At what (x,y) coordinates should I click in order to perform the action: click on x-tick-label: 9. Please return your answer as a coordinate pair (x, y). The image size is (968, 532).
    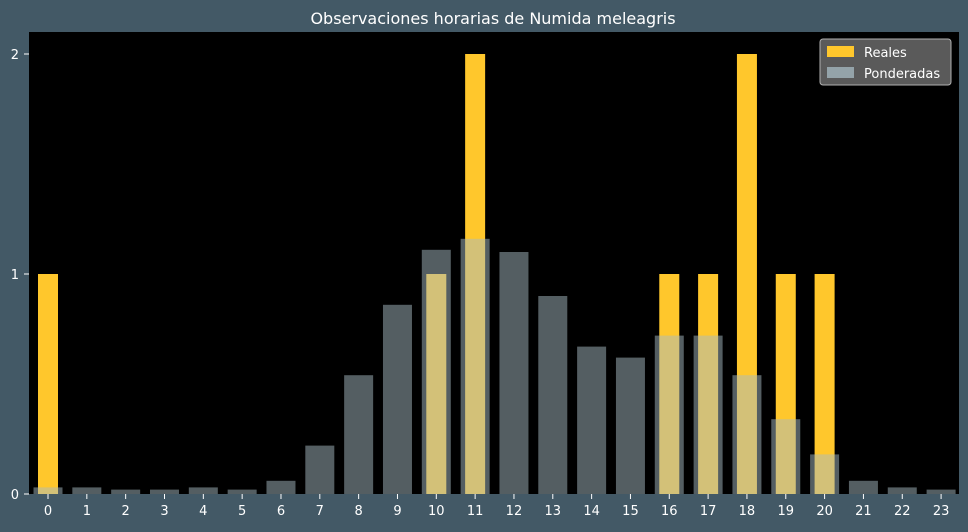
    Looking at the image, I should click on (397, 511).